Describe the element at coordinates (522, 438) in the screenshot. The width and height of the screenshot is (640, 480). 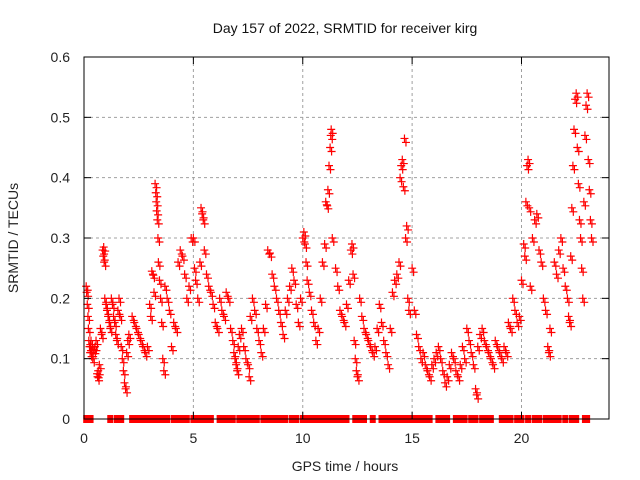
I see `x-tick-label: 20` at that location.